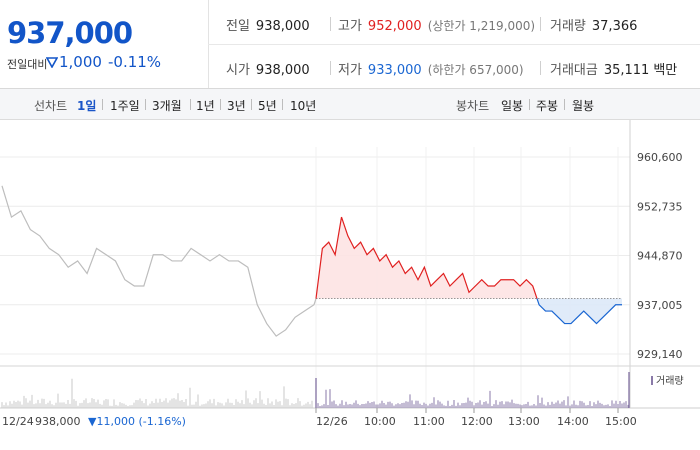 This screenshot has width=700, height=450. What do you see at coordinates (394, 26) in the screenshot?
I see `high-value: 952,000` at bounding box center [394, 26].